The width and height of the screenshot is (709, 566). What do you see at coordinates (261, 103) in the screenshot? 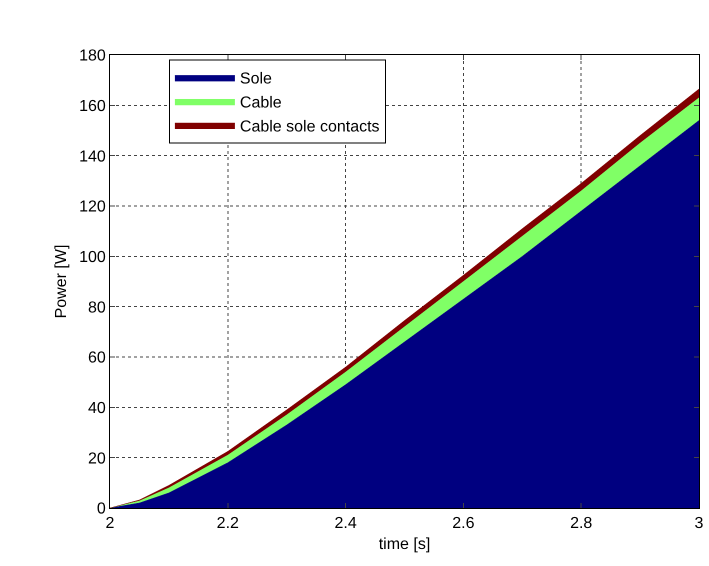
I see `legend-label: Cable` at bounding box center [261, 103].